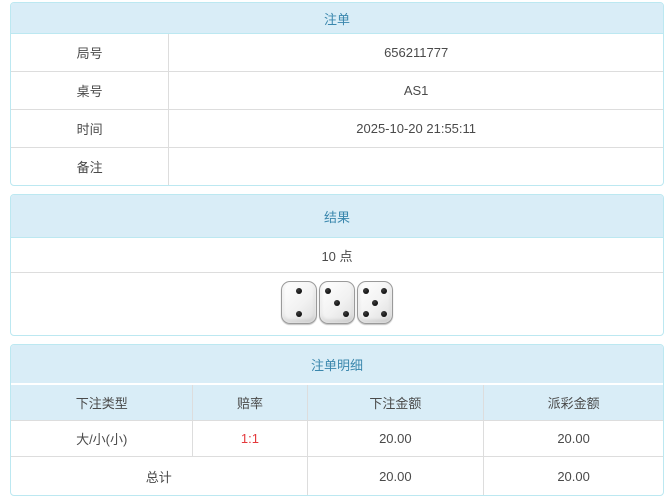 This screenshot has width=670, height=496. I want to click on cell-bet-amount: 20.00, so click(395, 438).